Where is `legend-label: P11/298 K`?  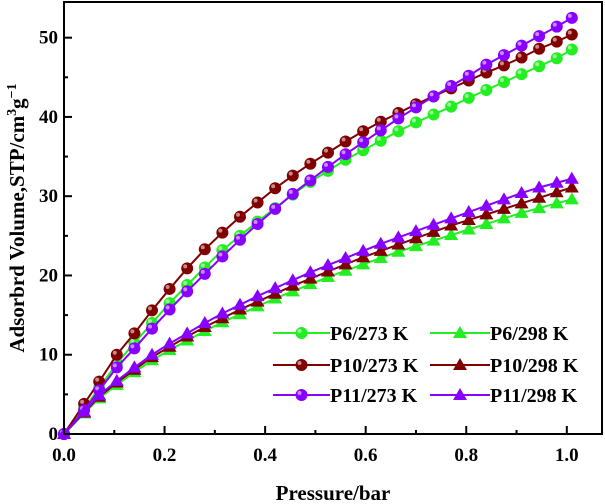 legend-label: P11/298 K is located at coordinates (534, 396).